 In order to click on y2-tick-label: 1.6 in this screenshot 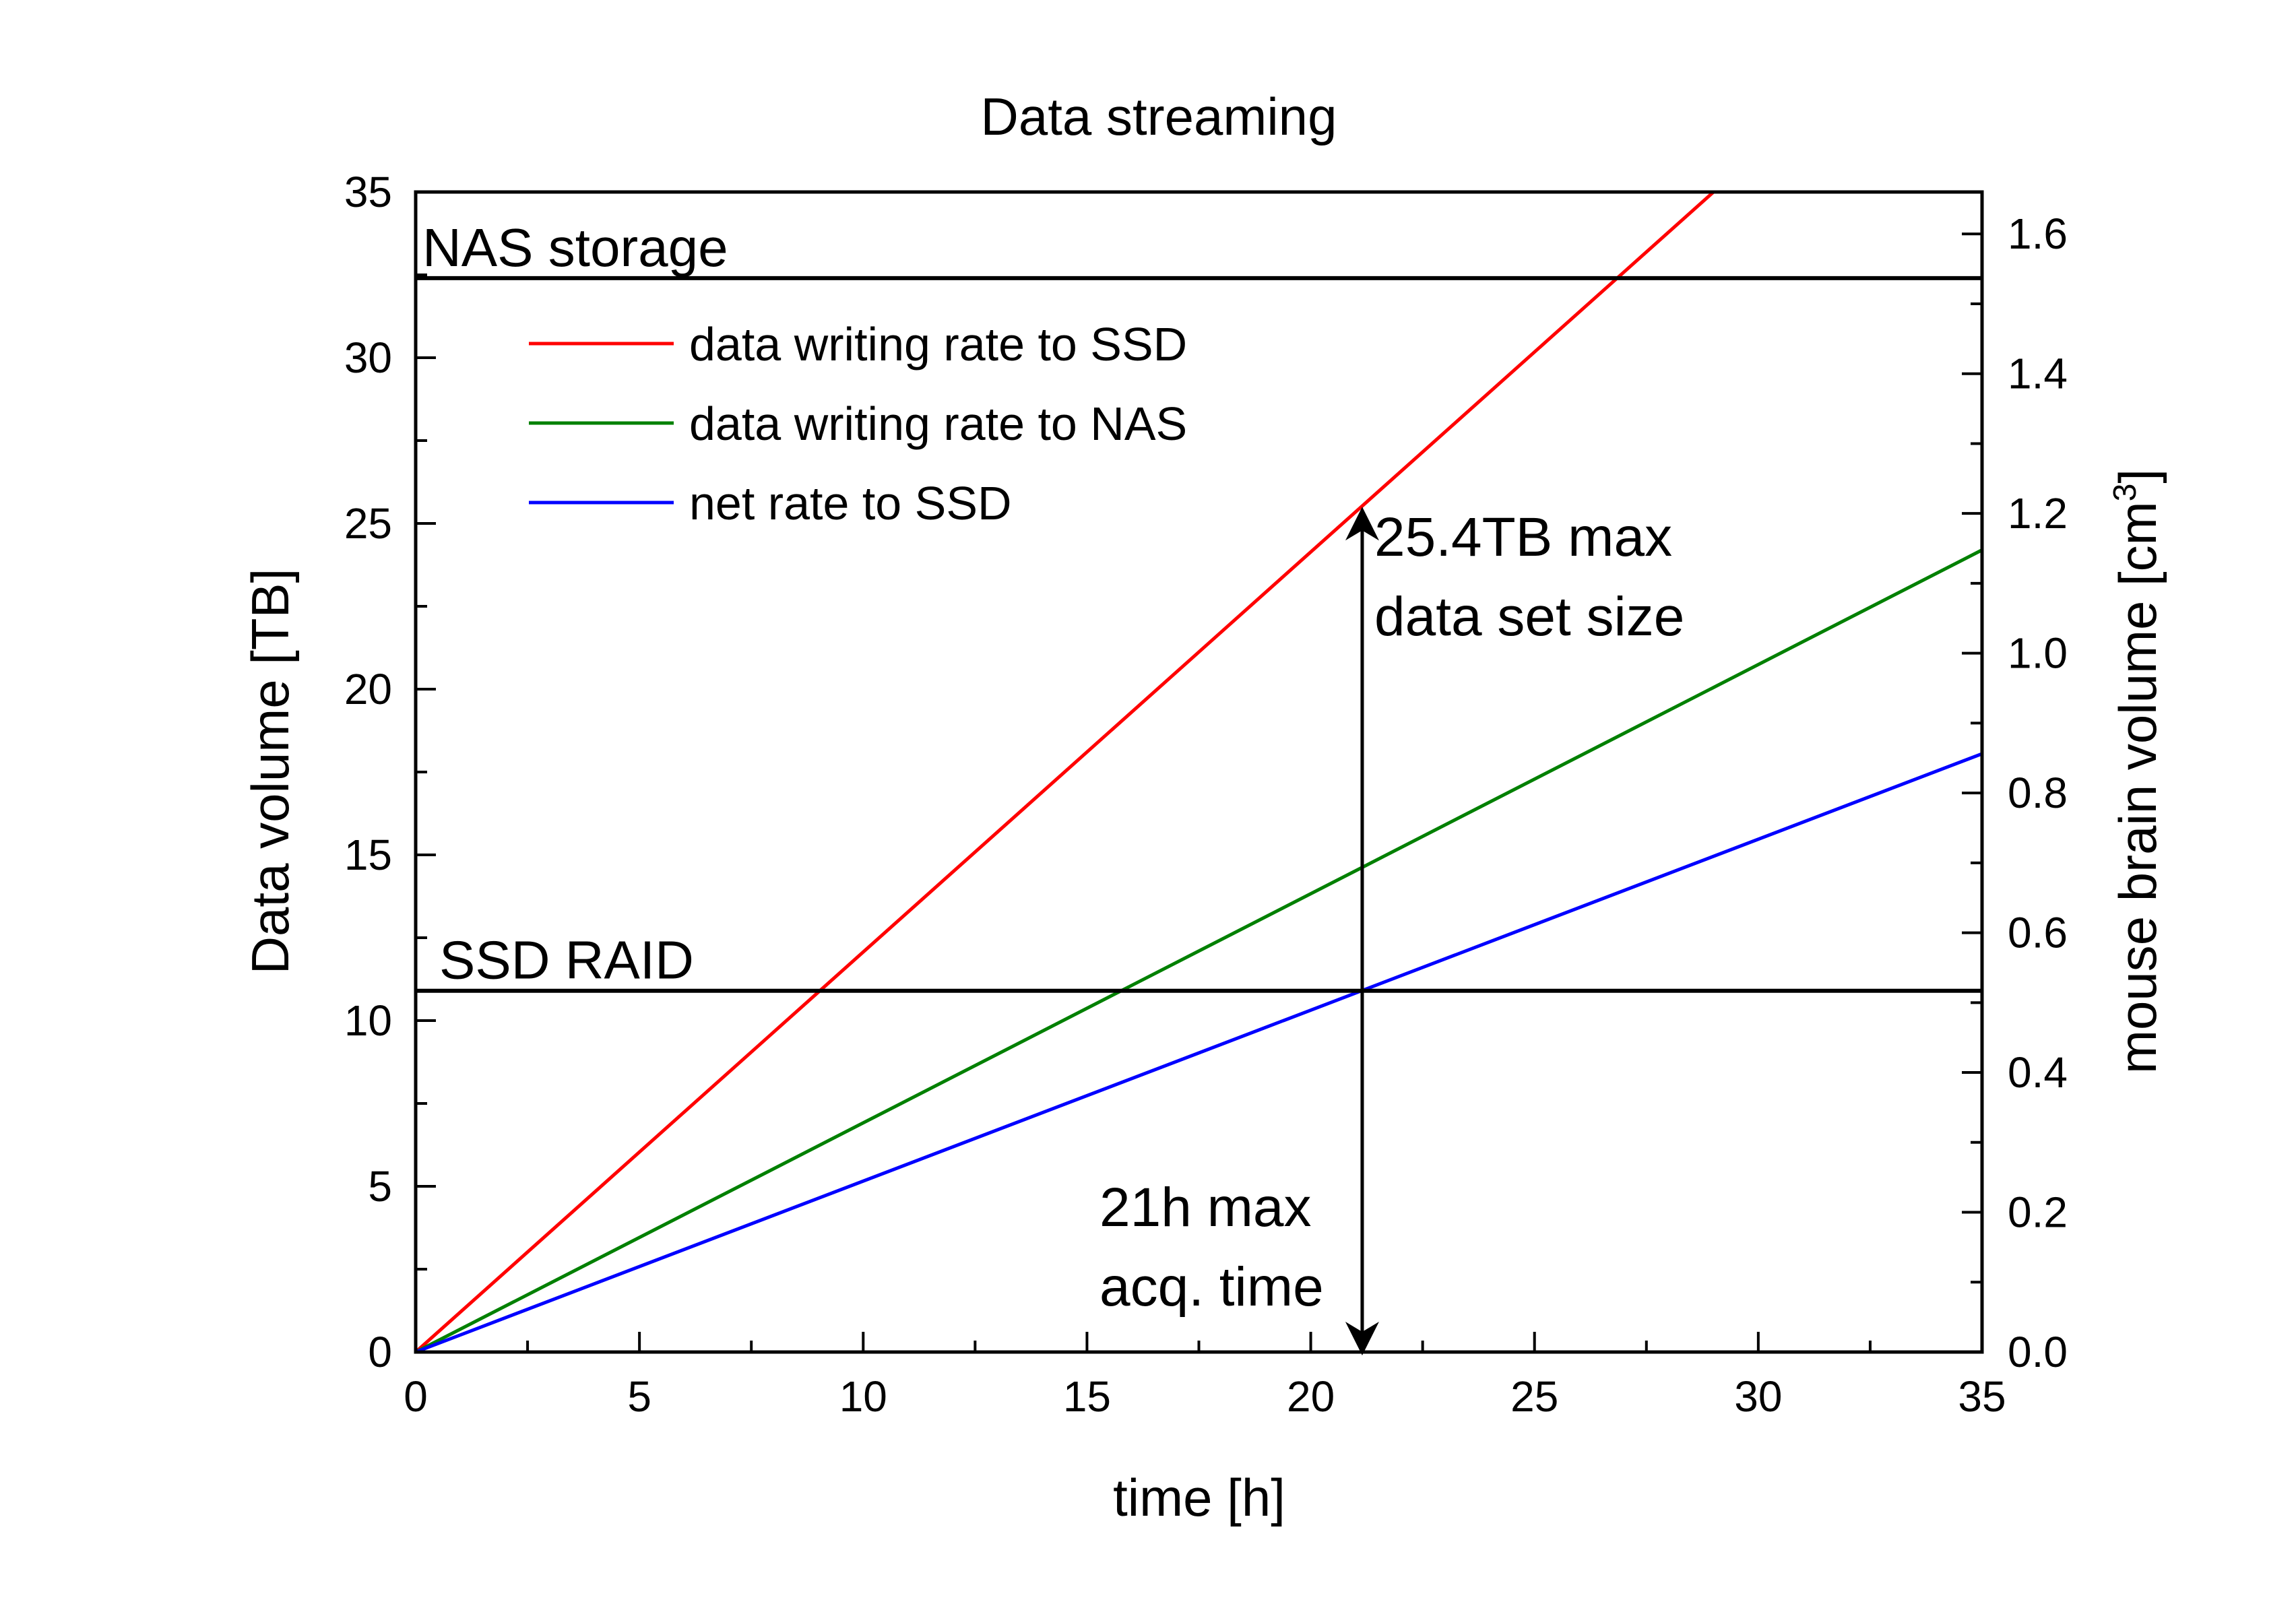, I will do `click(2038, 234)`.